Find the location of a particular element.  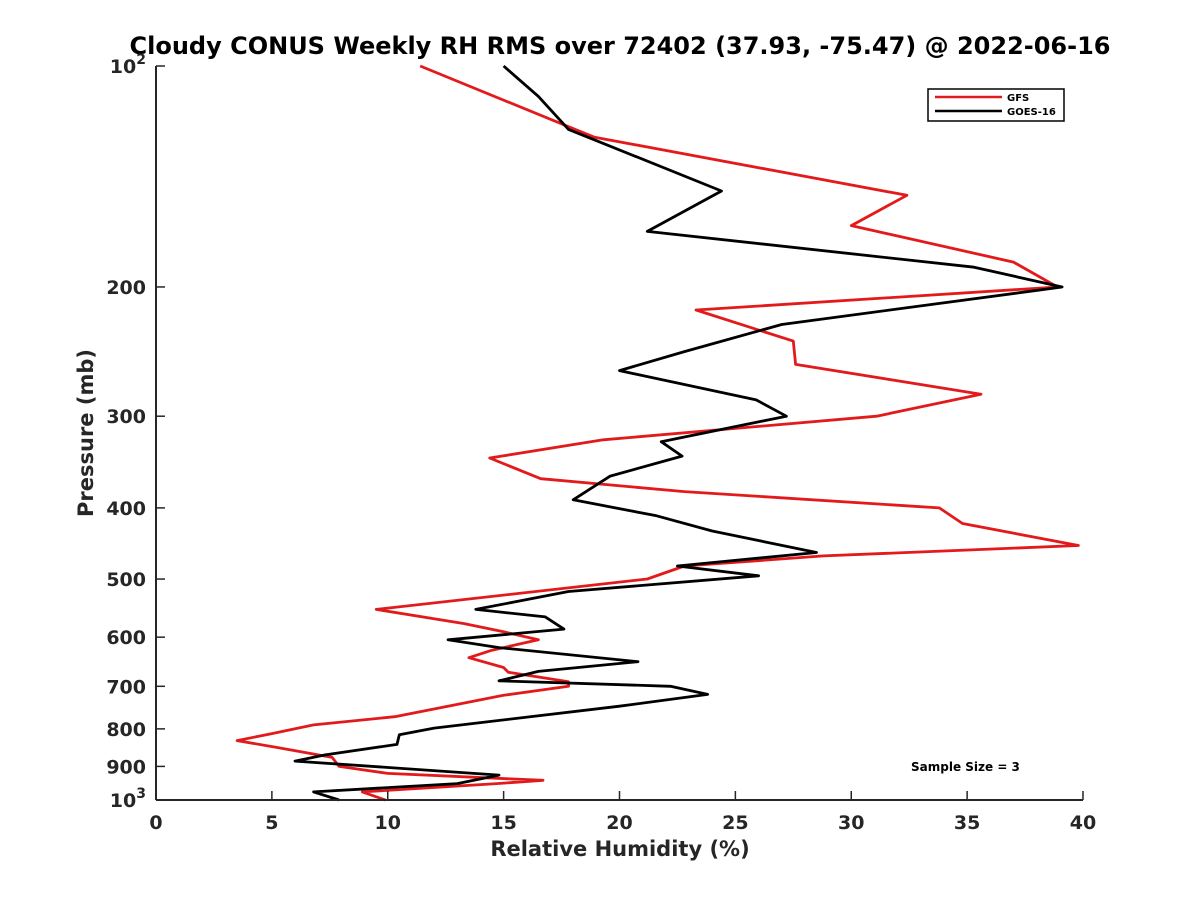

y-tick-label: 400 is located at coordinates (126, 509).